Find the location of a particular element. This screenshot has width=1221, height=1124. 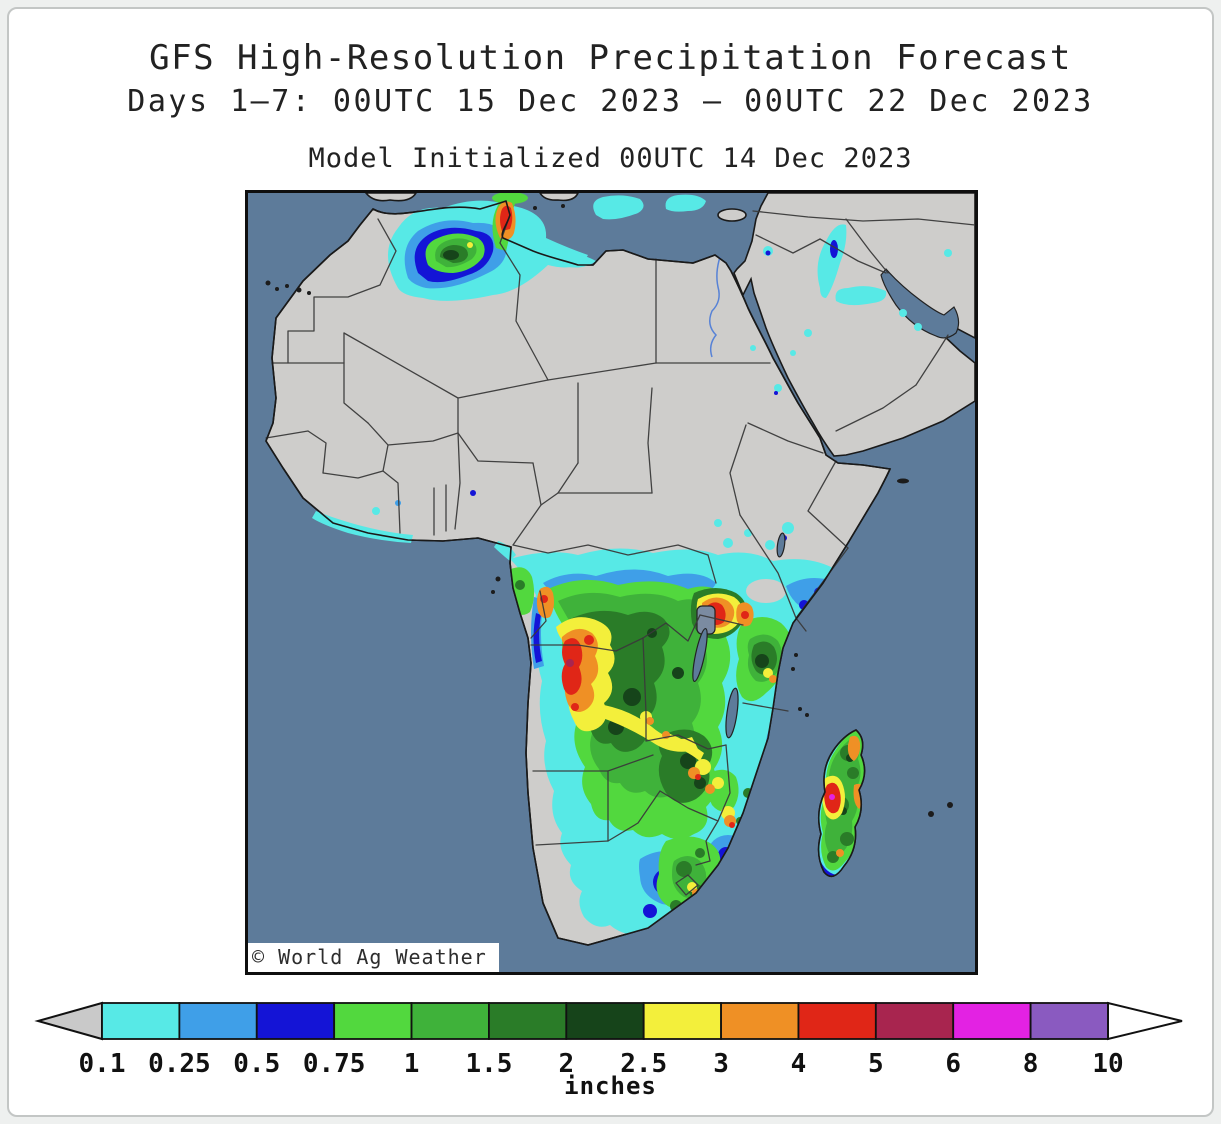

colorbar-tick-label: 2.5 is located at coordinates (643, 1064).